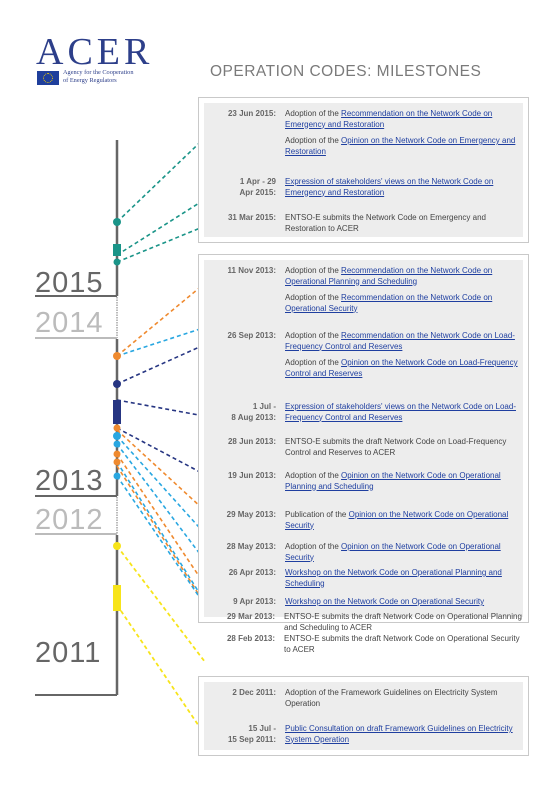  I want to click on connector-26apr2013, so click(166, 527).